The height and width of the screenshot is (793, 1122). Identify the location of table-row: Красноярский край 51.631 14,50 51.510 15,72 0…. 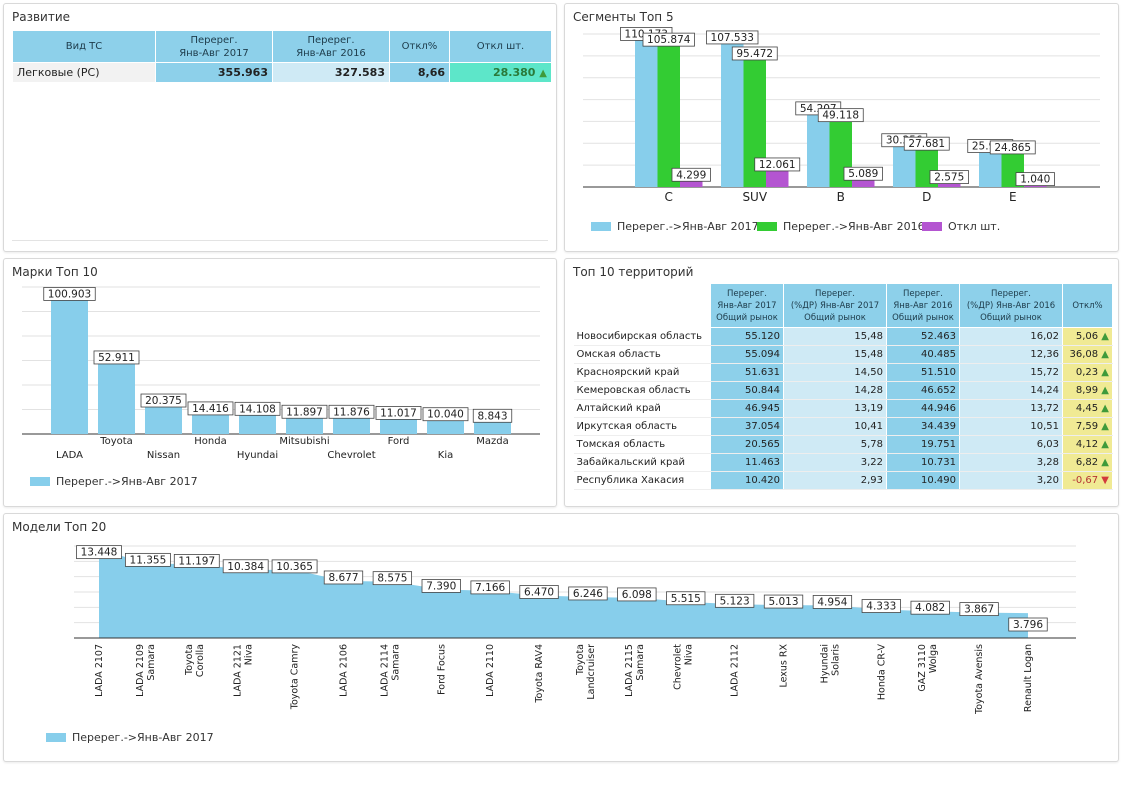
(843, 372).